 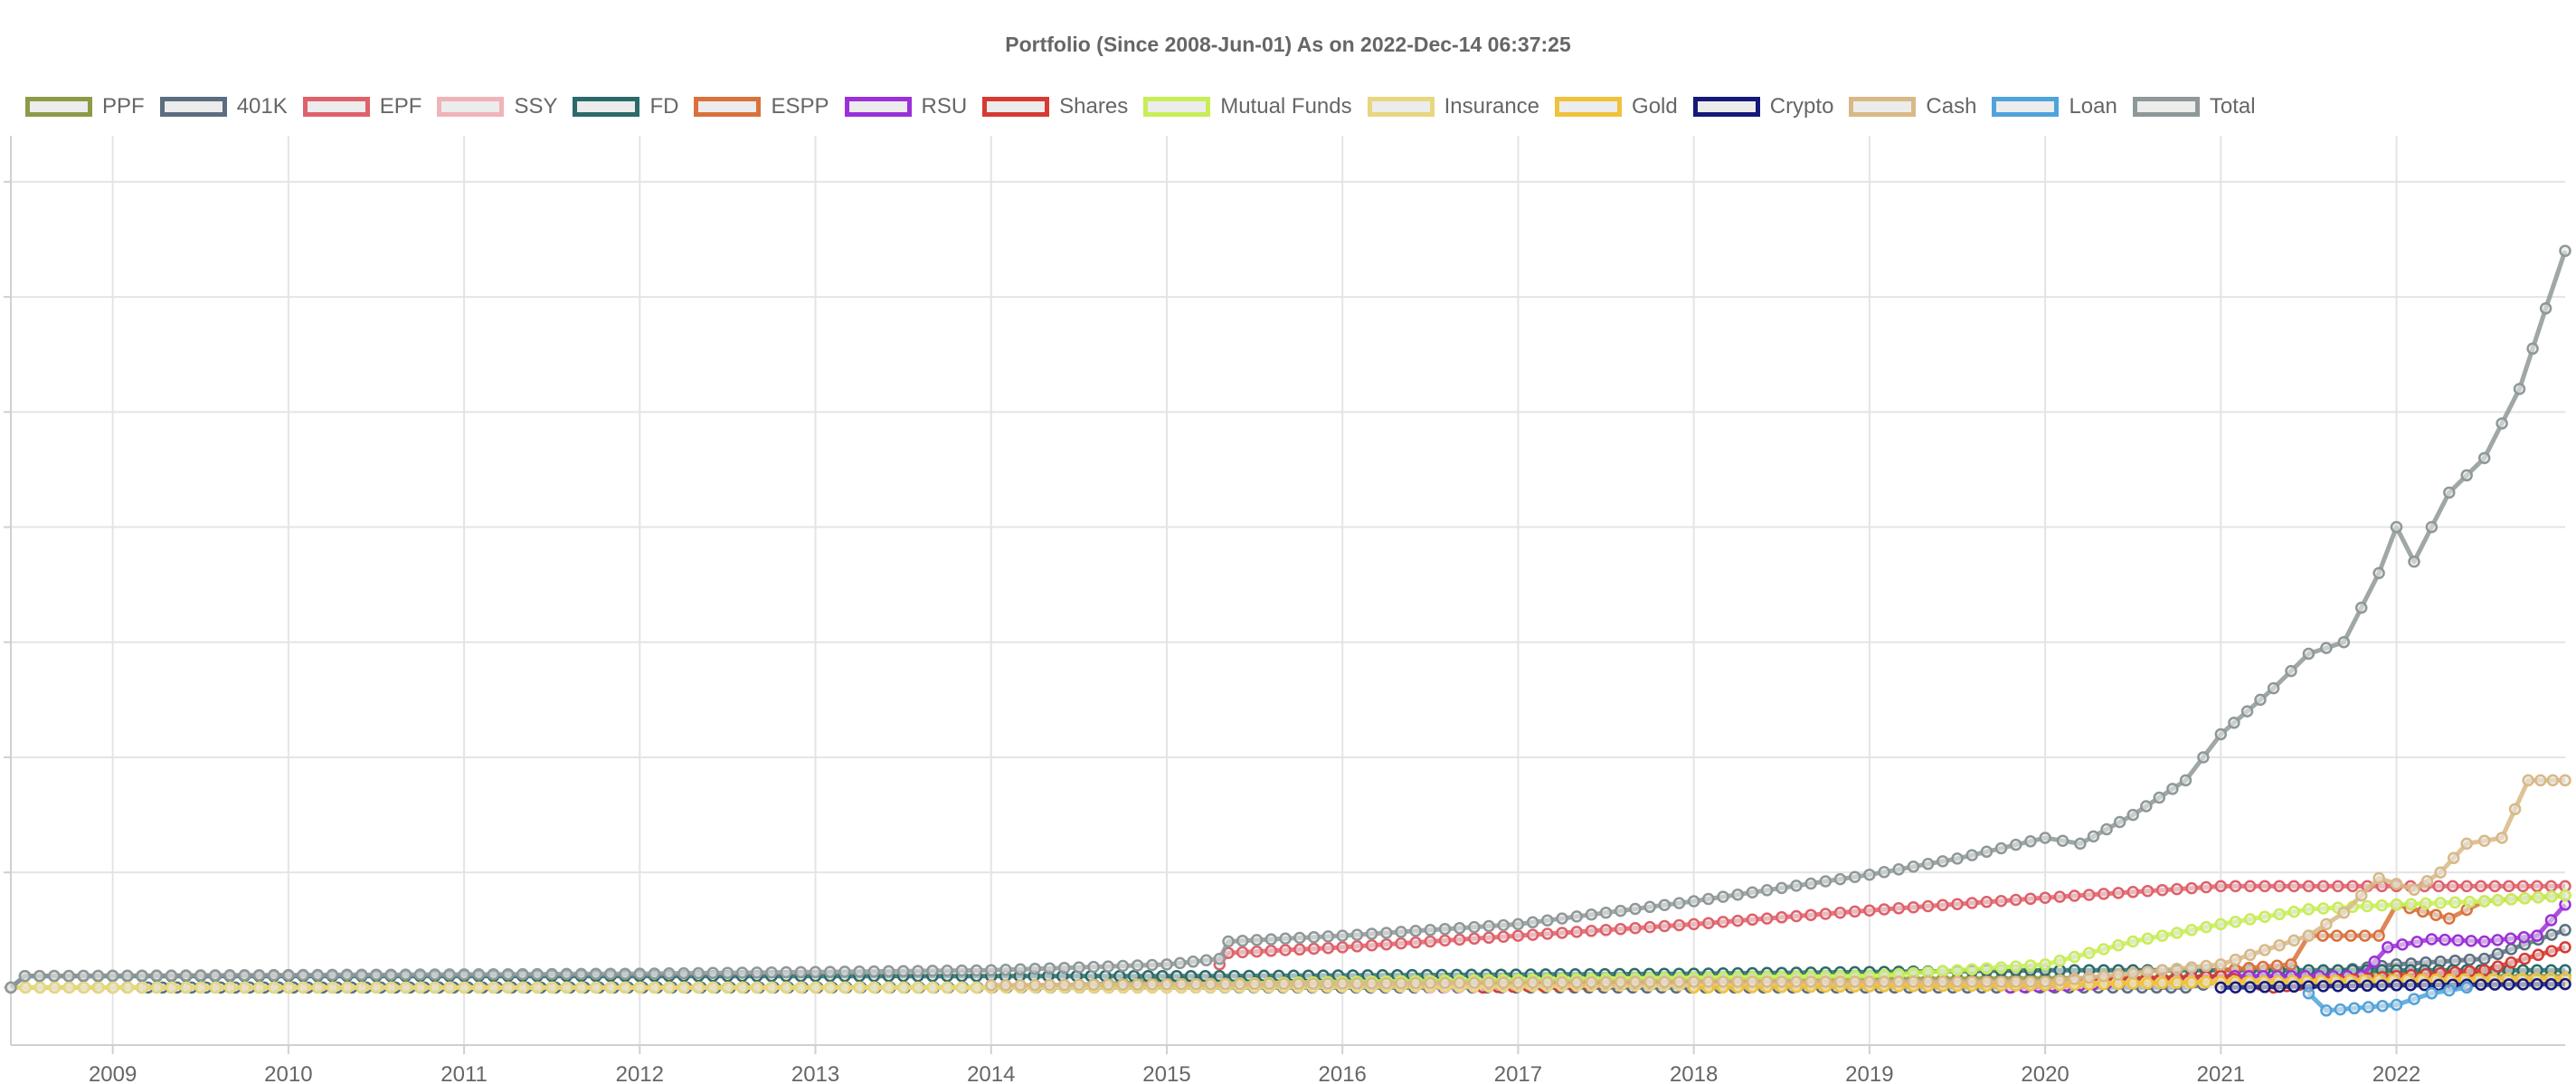 I want to click on legend-item-crypto: Crypto, so click(x=1762, y=106).